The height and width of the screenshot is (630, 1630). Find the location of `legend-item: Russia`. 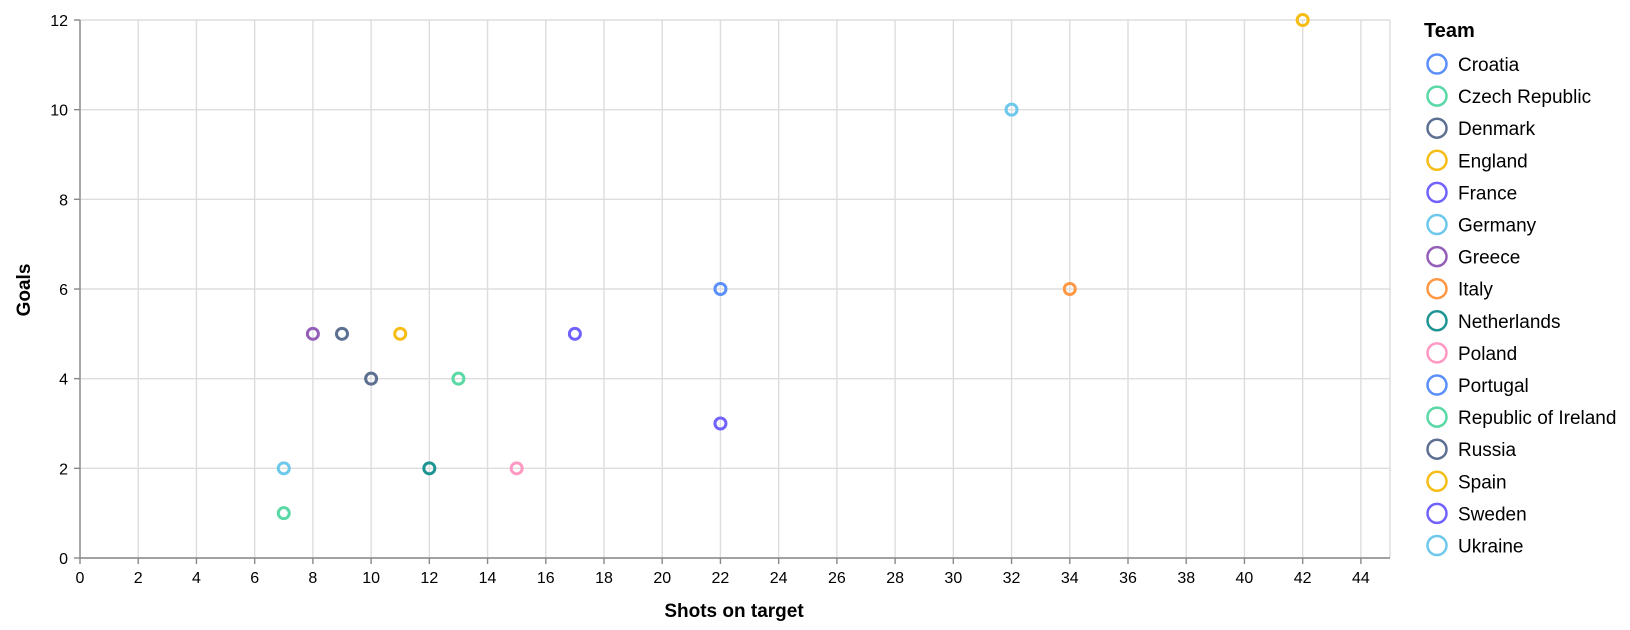

legend-item: Russia is located at coordinates (1471, 449).